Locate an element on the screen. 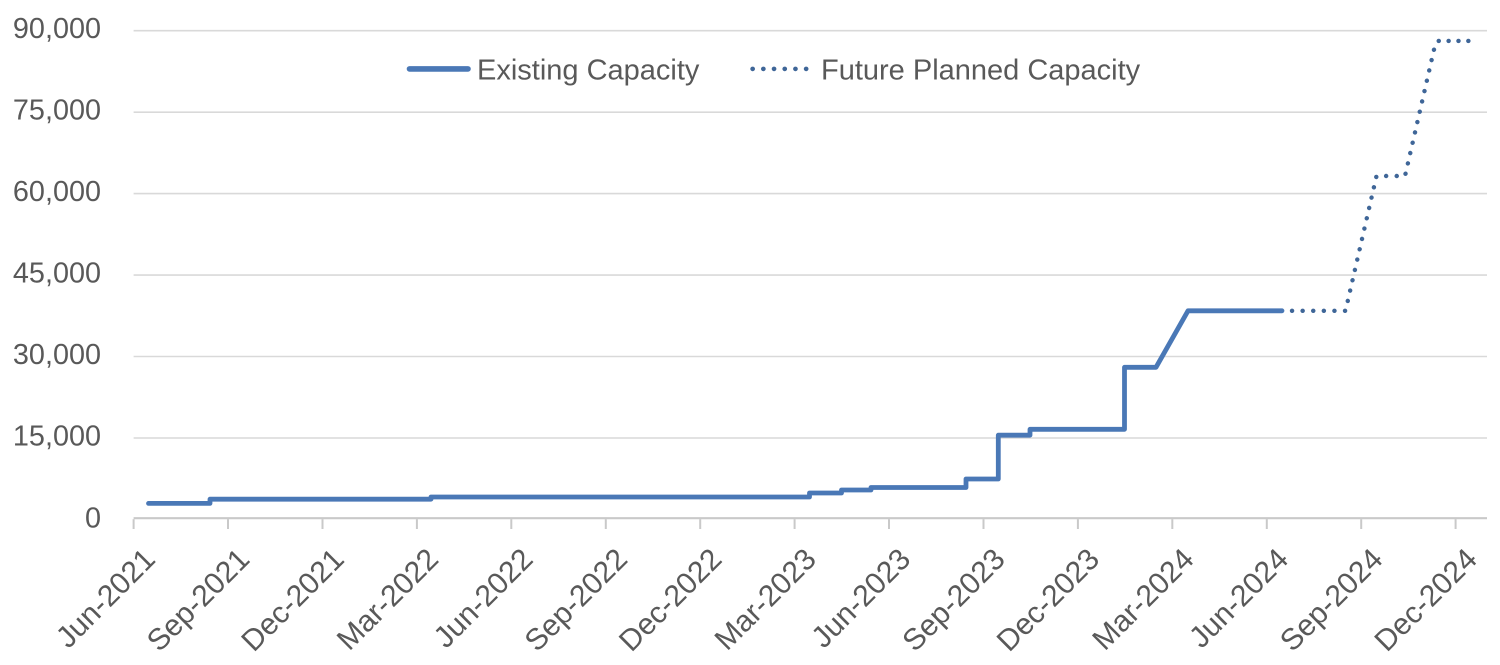 The image size is (1500, 665). svg-text: 0 is located at coordinates (93, 519).